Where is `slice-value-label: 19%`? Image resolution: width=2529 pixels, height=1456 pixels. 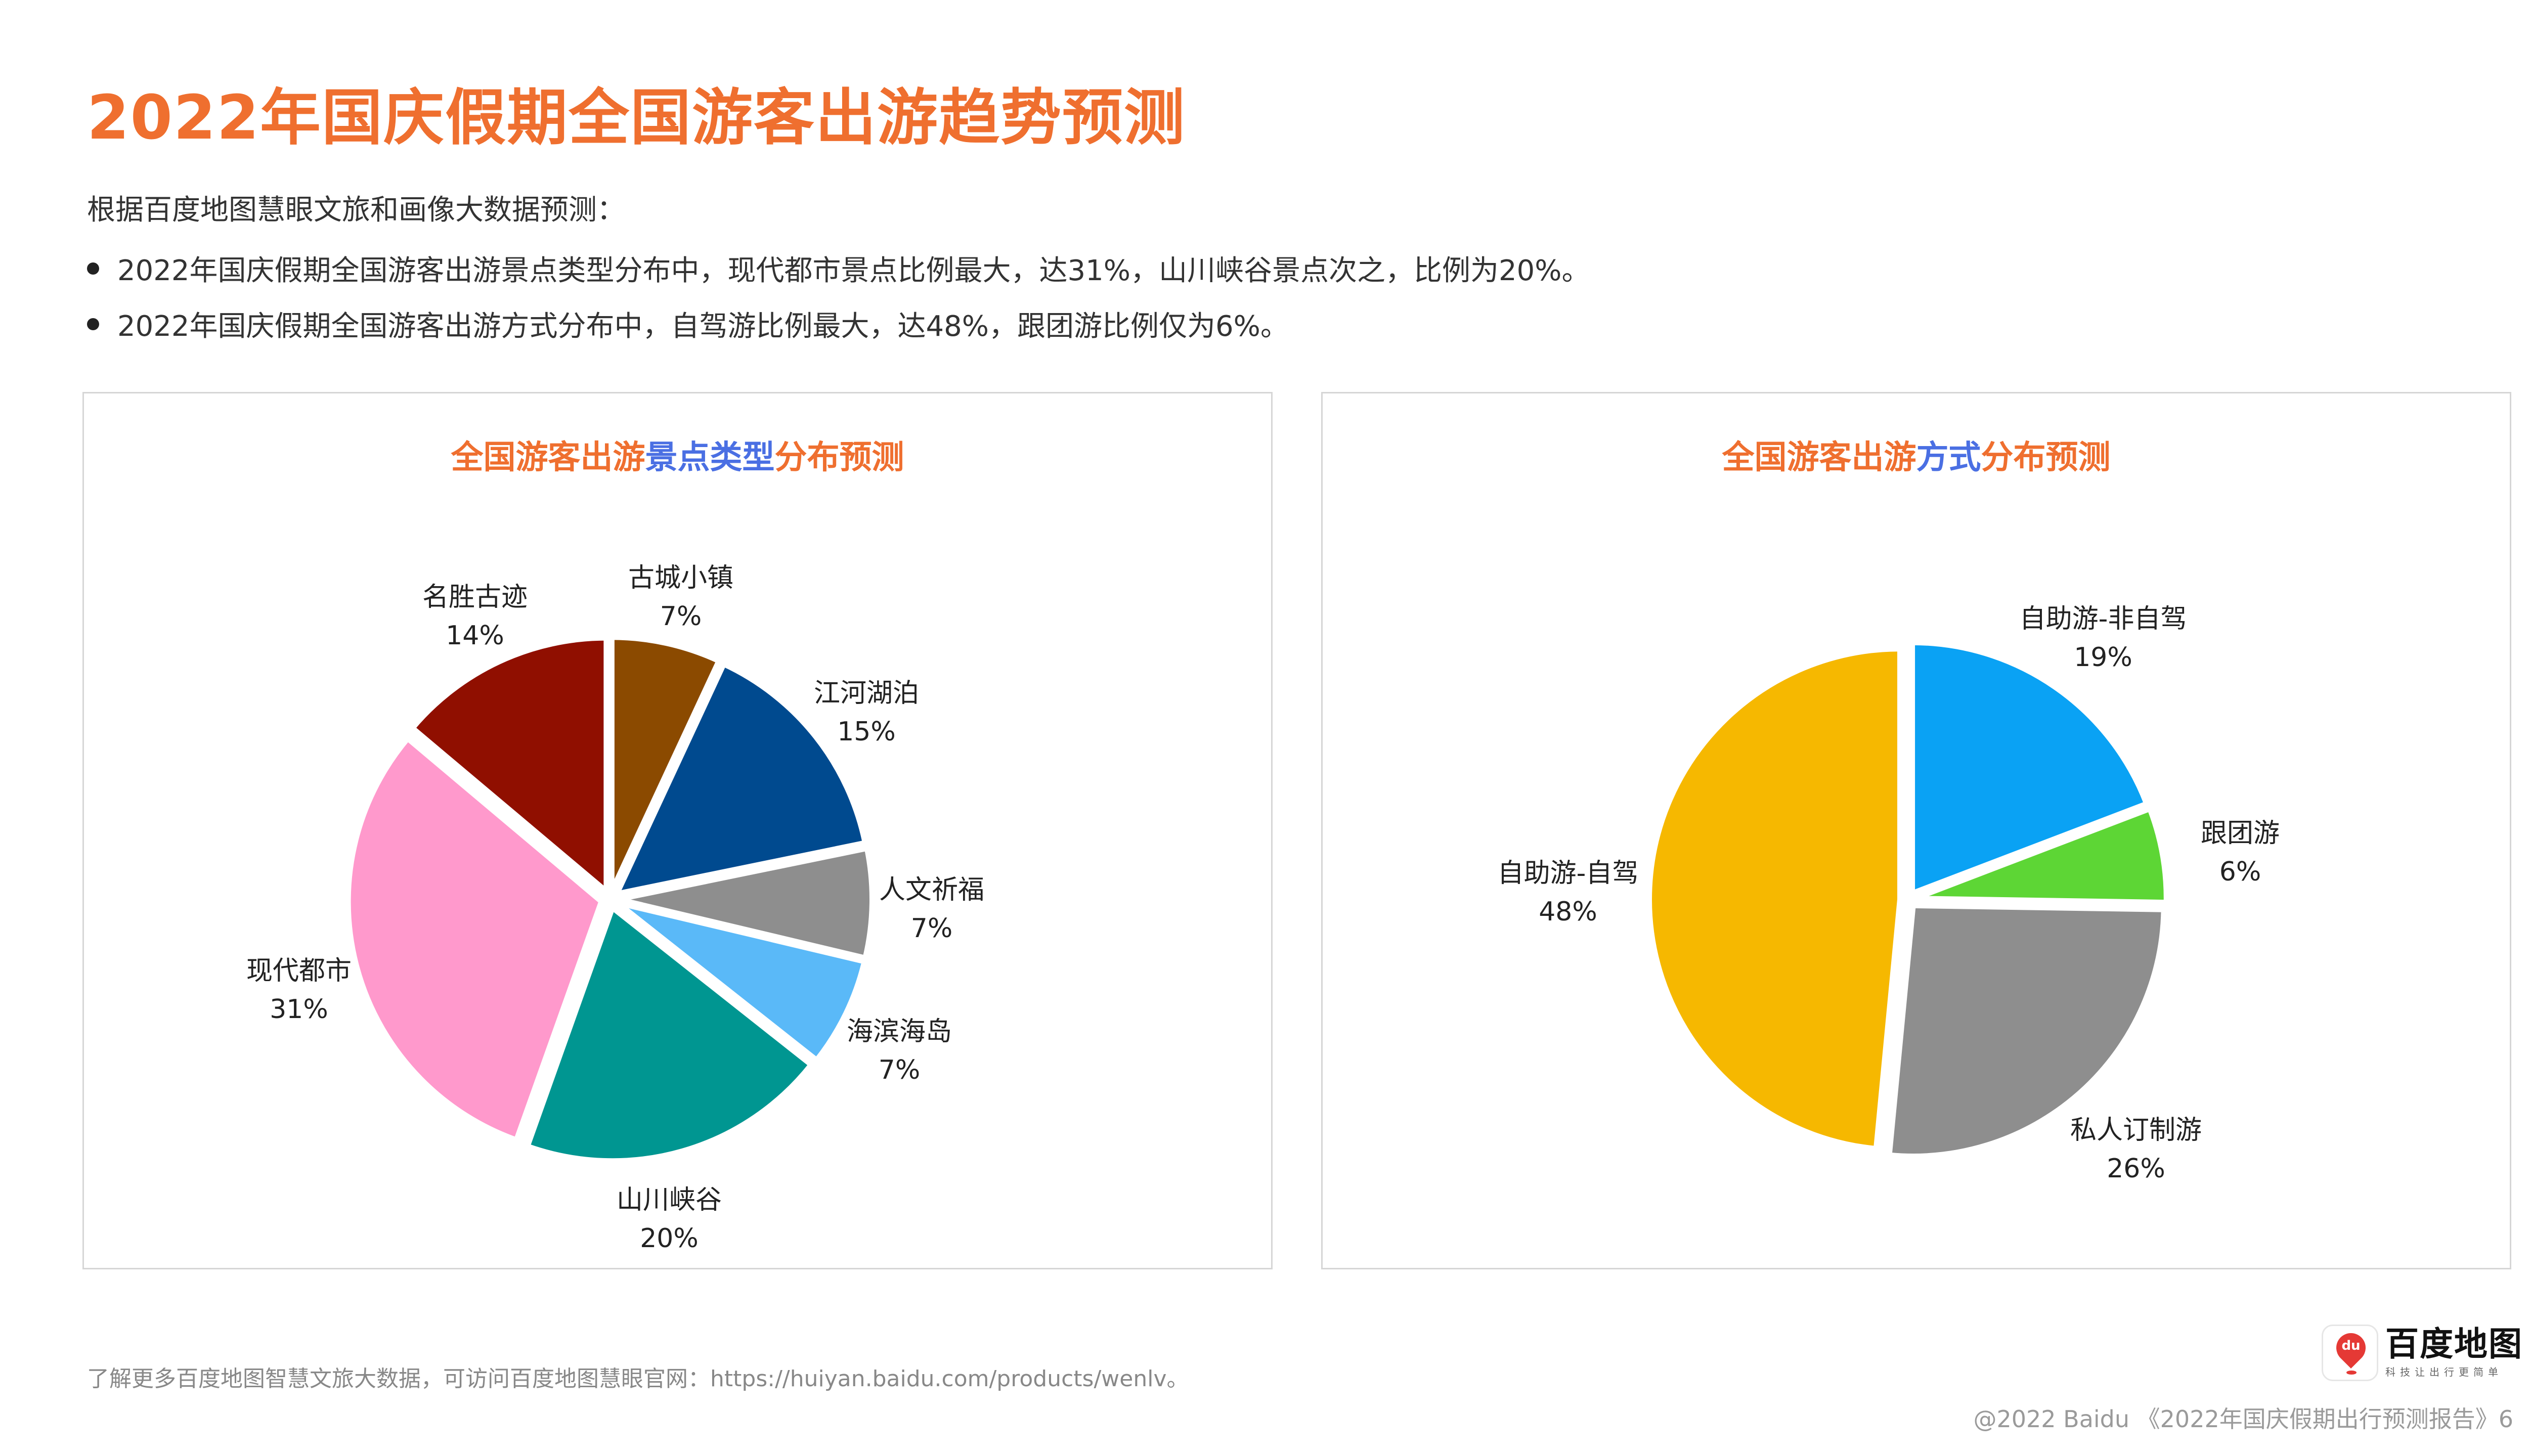
slice-value-label: 19% is located at coordinates (2103, 657).